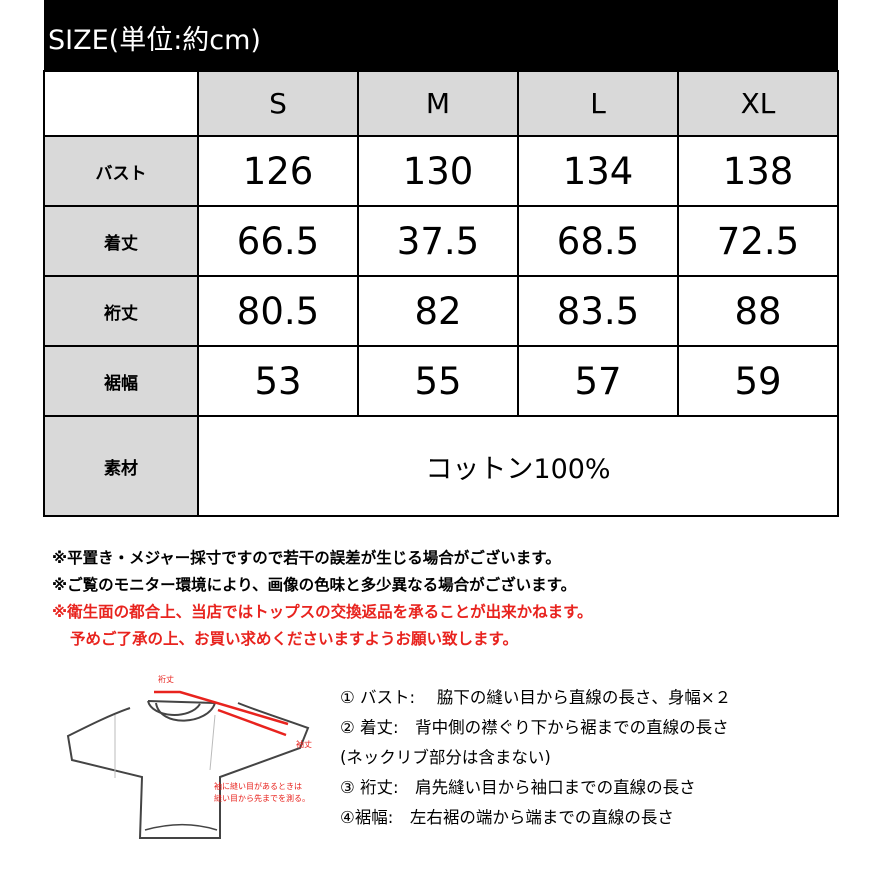  I want to click on cell: 130, so click(438, 171).